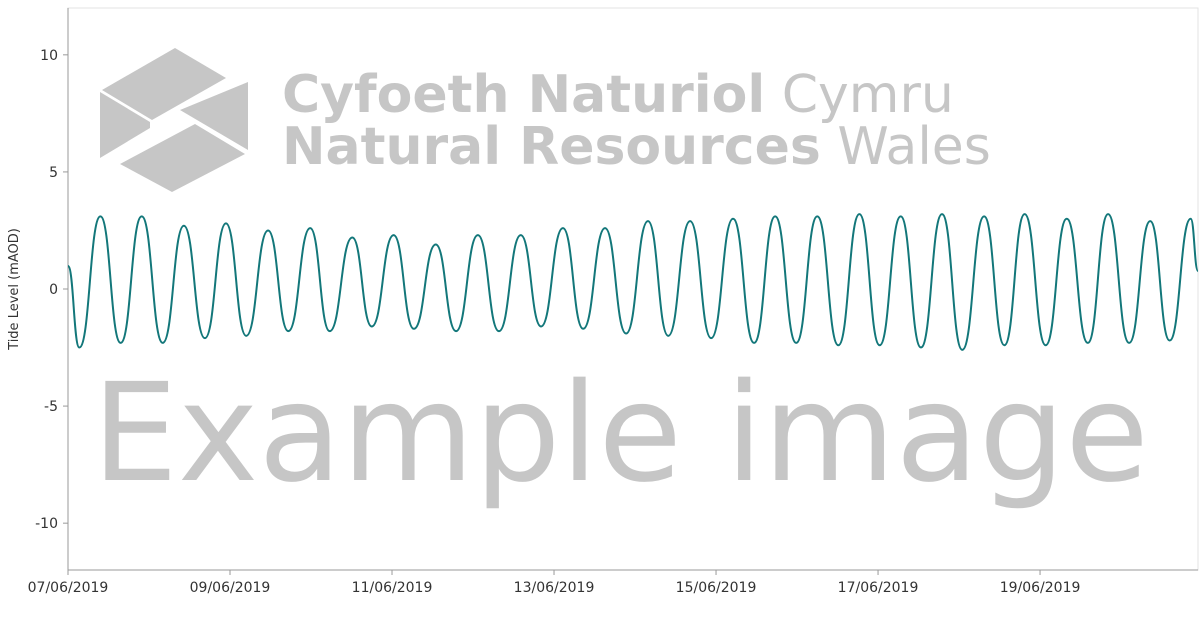 Image resolution: width=1200 pixels, height=628 pixels. What do you see at coordinates (46, 524) in the screenshot?
I see `y-tick-label: -10` at bounding box center [46, 524].